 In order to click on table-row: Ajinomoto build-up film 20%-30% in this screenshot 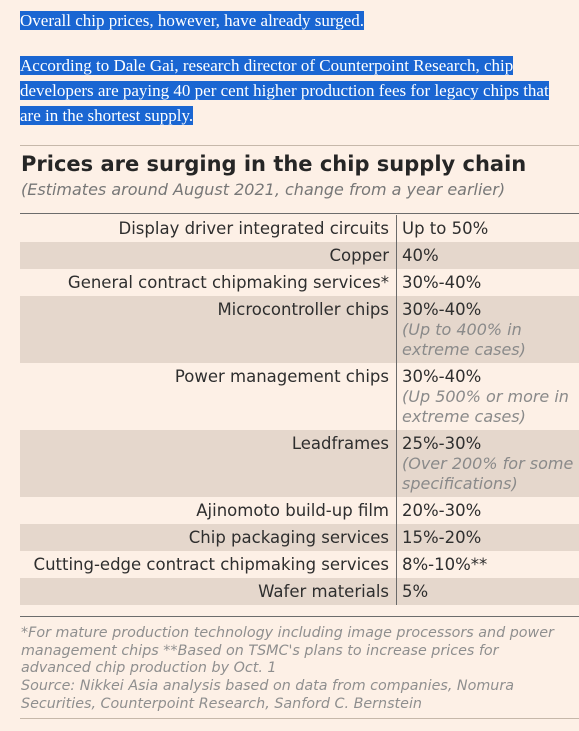, I will do `click(299, 510)`.